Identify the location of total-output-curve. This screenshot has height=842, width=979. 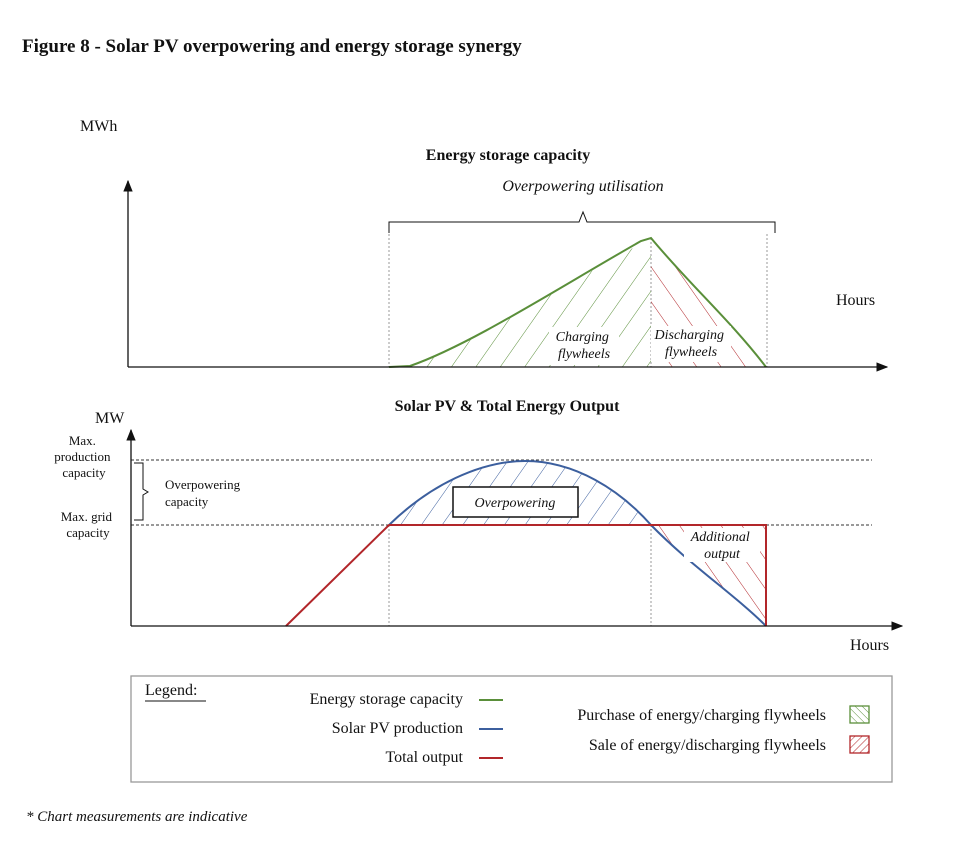
(526, 575).